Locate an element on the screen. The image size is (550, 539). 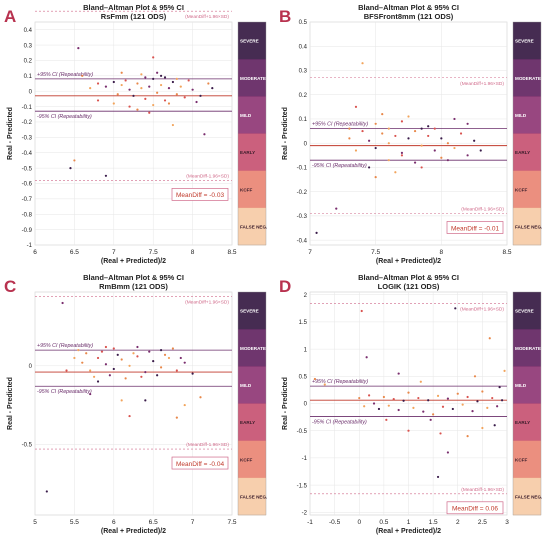
meandiff-label: MeanDiff = -0.01 is located at coordinates (475, 228).